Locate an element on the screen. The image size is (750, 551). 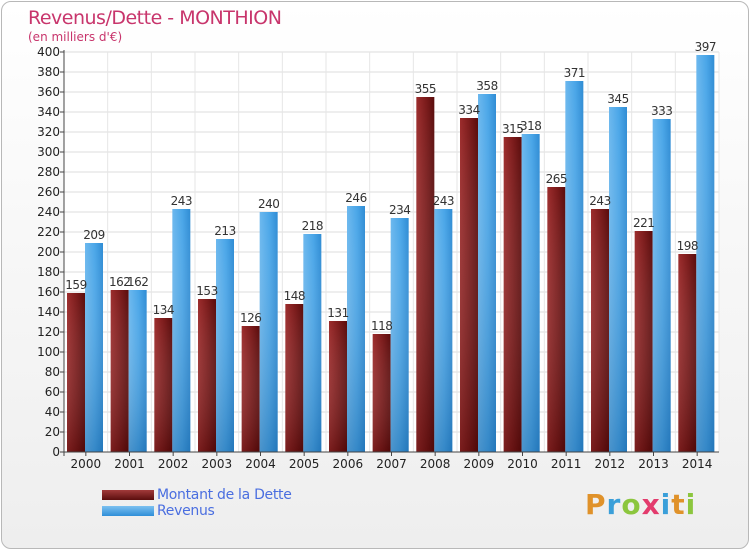
y-tick-label: 340 is located at coordinates (48, 112).